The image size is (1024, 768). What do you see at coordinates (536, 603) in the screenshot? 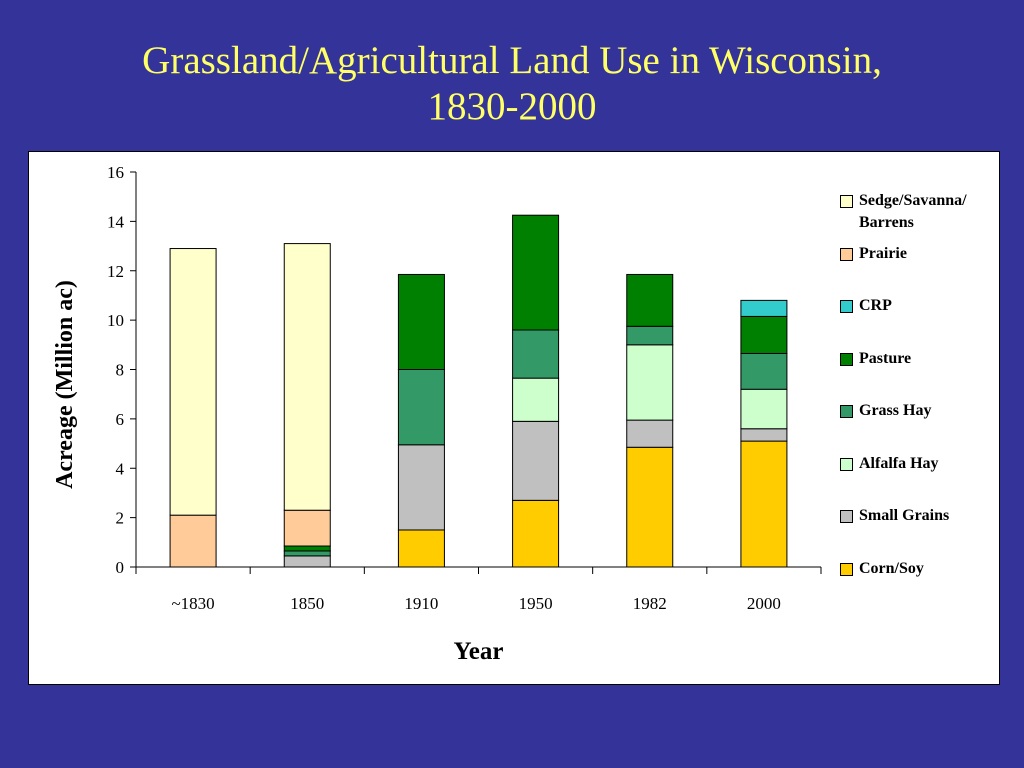
I see `x-tick-label: 1950` at bounding box center [536, 603].